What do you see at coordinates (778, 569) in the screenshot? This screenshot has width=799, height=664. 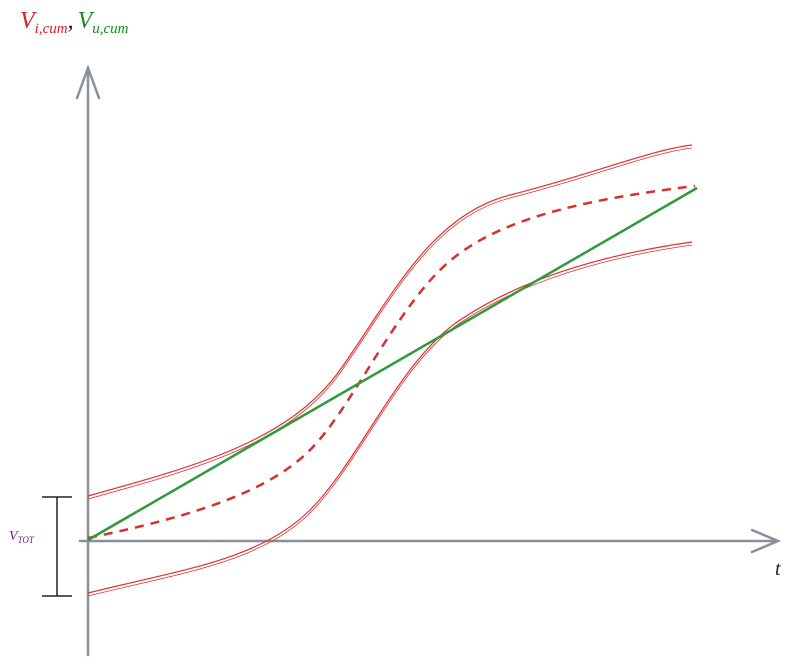 I see `x-label: t` at bounding box center [778, 569].